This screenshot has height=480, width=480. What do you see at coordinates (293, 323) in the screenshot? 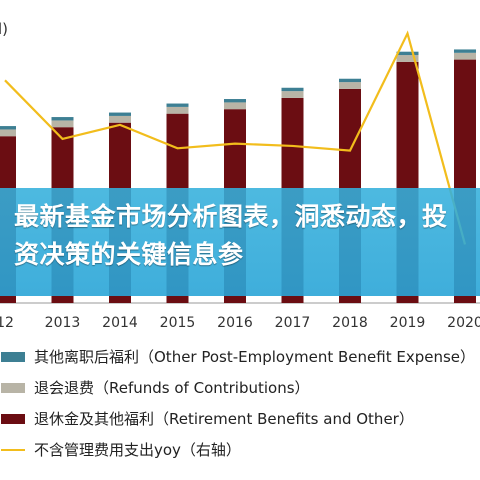
I see `x-tick-label: 2017` at bounding box center [293, 323].